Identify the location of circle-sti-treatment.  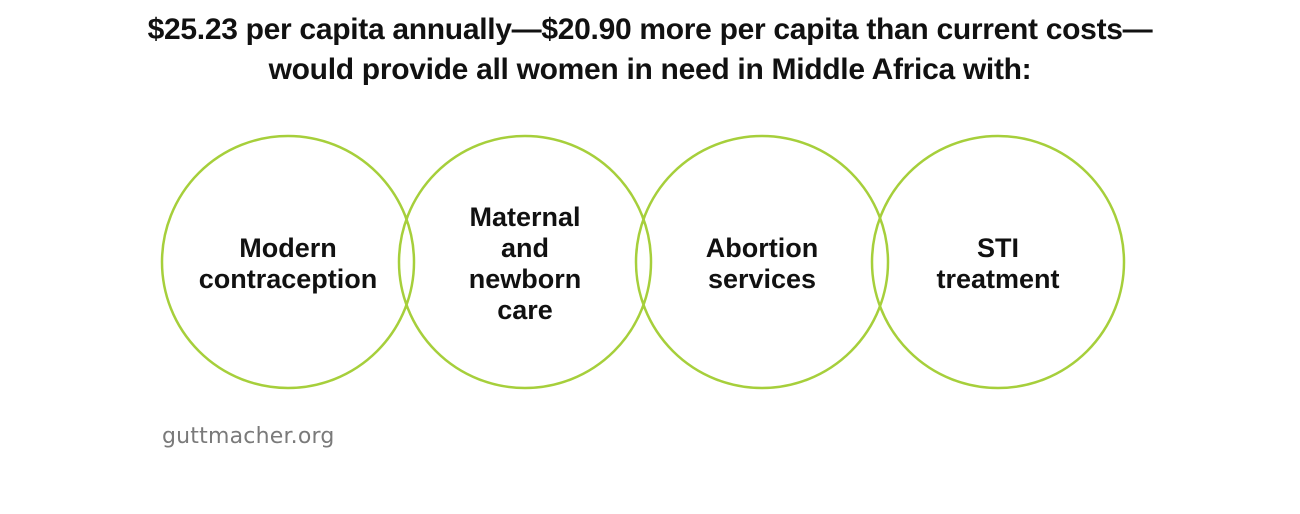
(998, 262).